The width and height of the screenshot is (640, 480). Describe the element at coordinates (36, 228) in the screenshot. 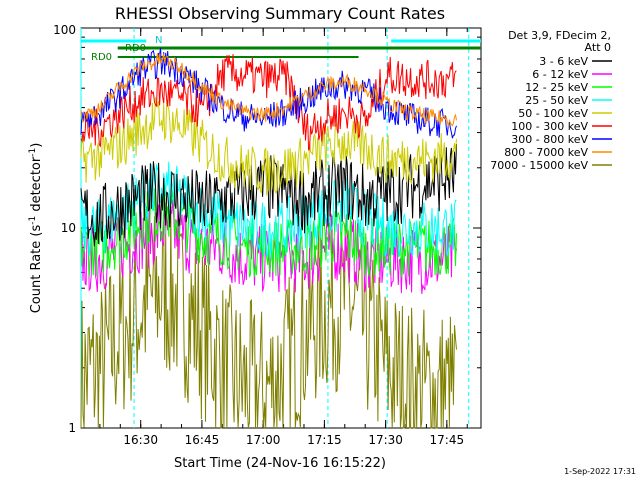

I see `y-axis-label: Count Rate (s-1 detector-1)` at that location.